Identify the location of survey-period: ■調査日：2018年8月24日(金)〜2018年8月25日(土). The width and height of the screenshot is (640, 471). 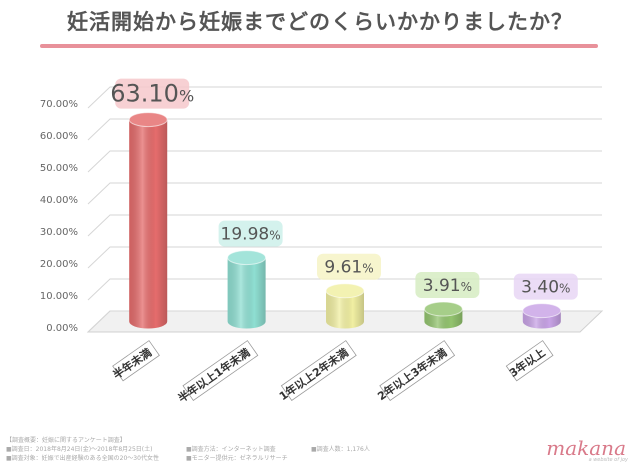
(79, 449).